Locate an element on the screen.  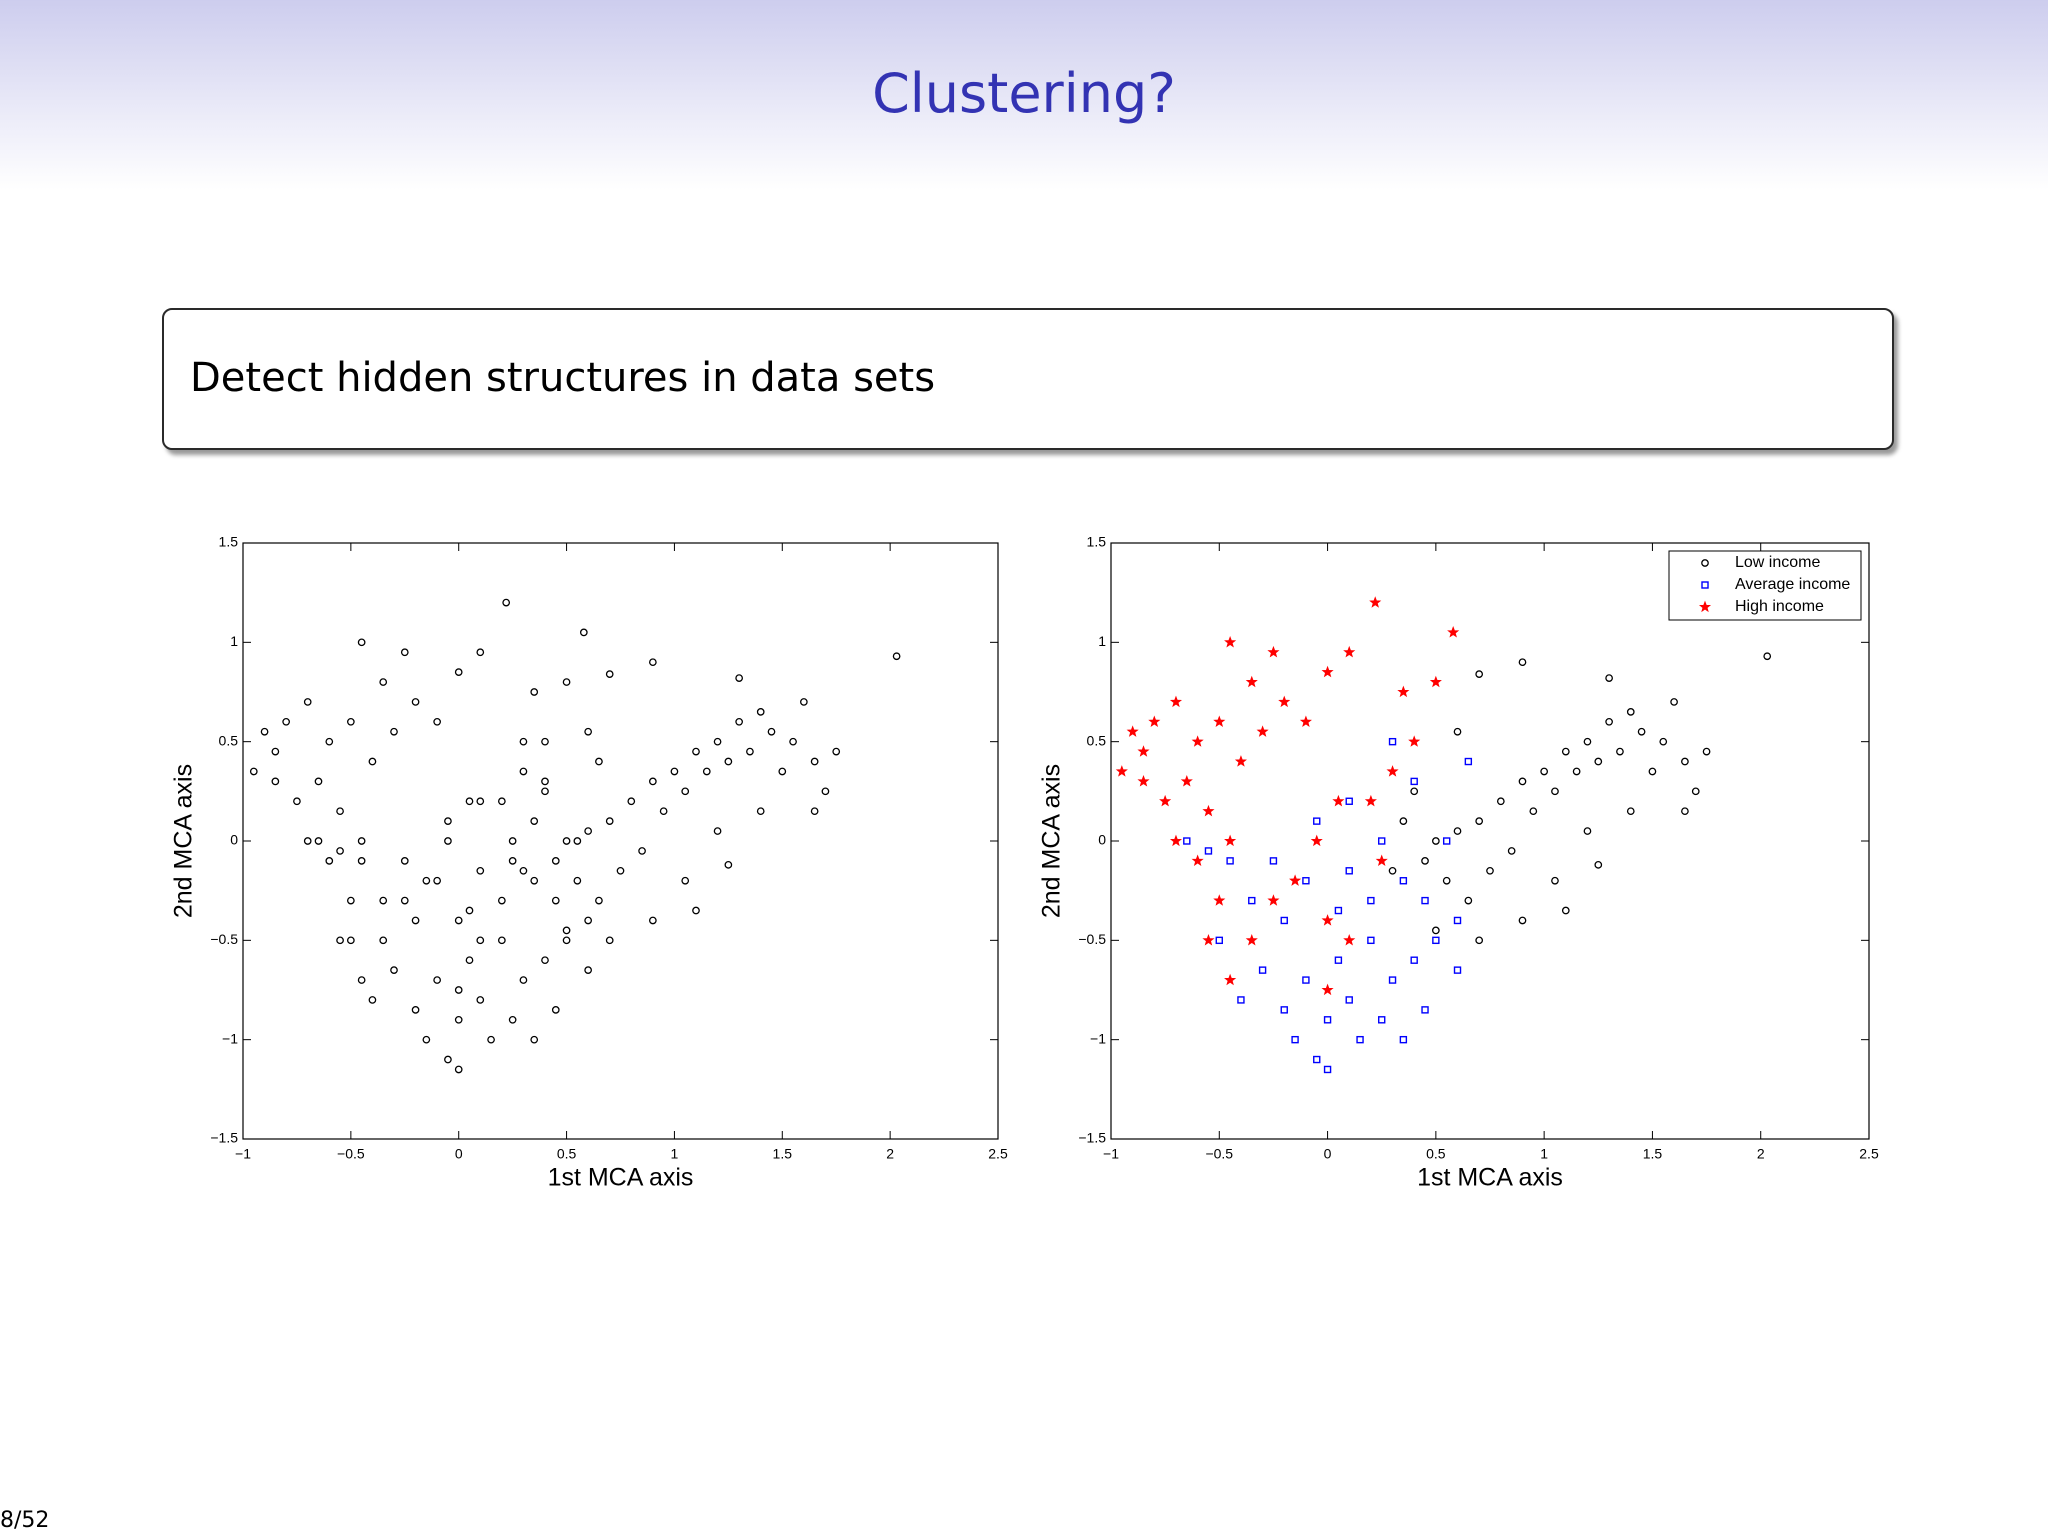
x-tick-label: 2 is located at coordinates (1761, 1154).